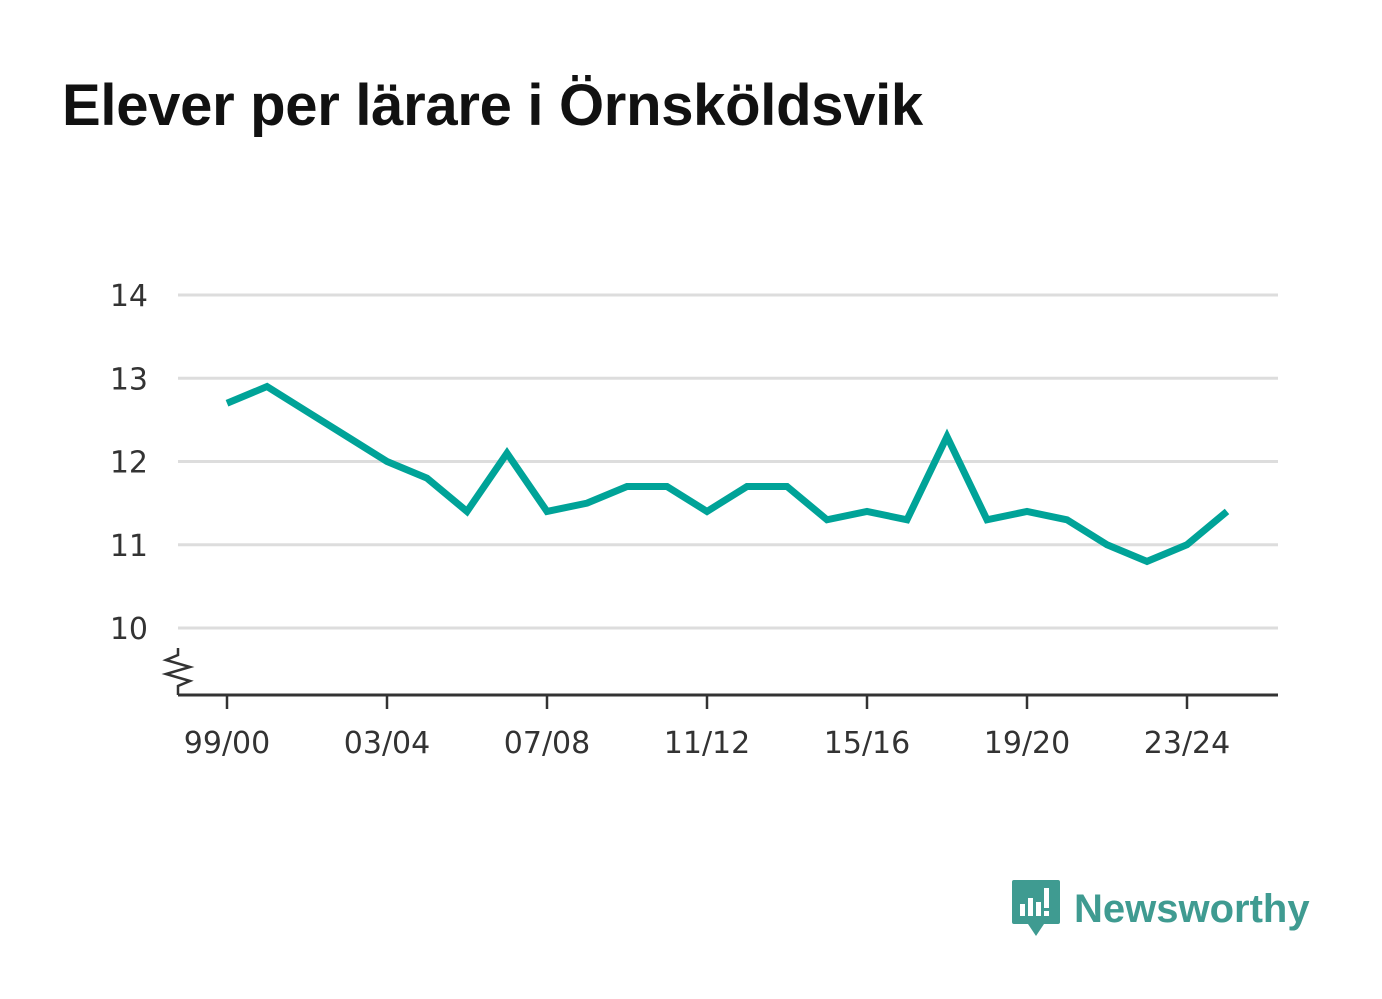 This screenshot has width=1382, height=999. What do you see at coordinates (129, 296) in the screenshot?
I see `y-tick-label: 14` at bounding box center [129, 296].